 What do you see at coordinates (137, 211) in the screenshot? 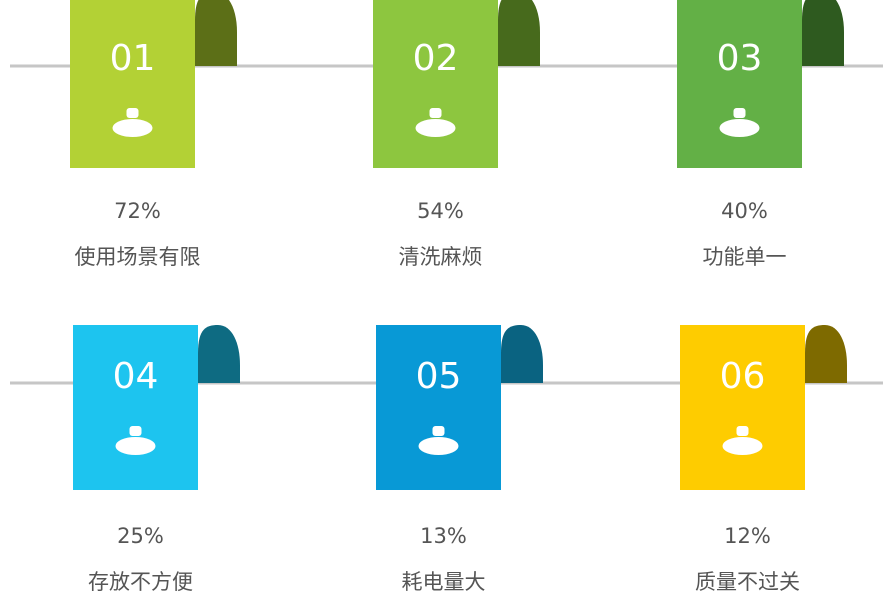
I see `percent: 72%` at bounding box center [137, 211].